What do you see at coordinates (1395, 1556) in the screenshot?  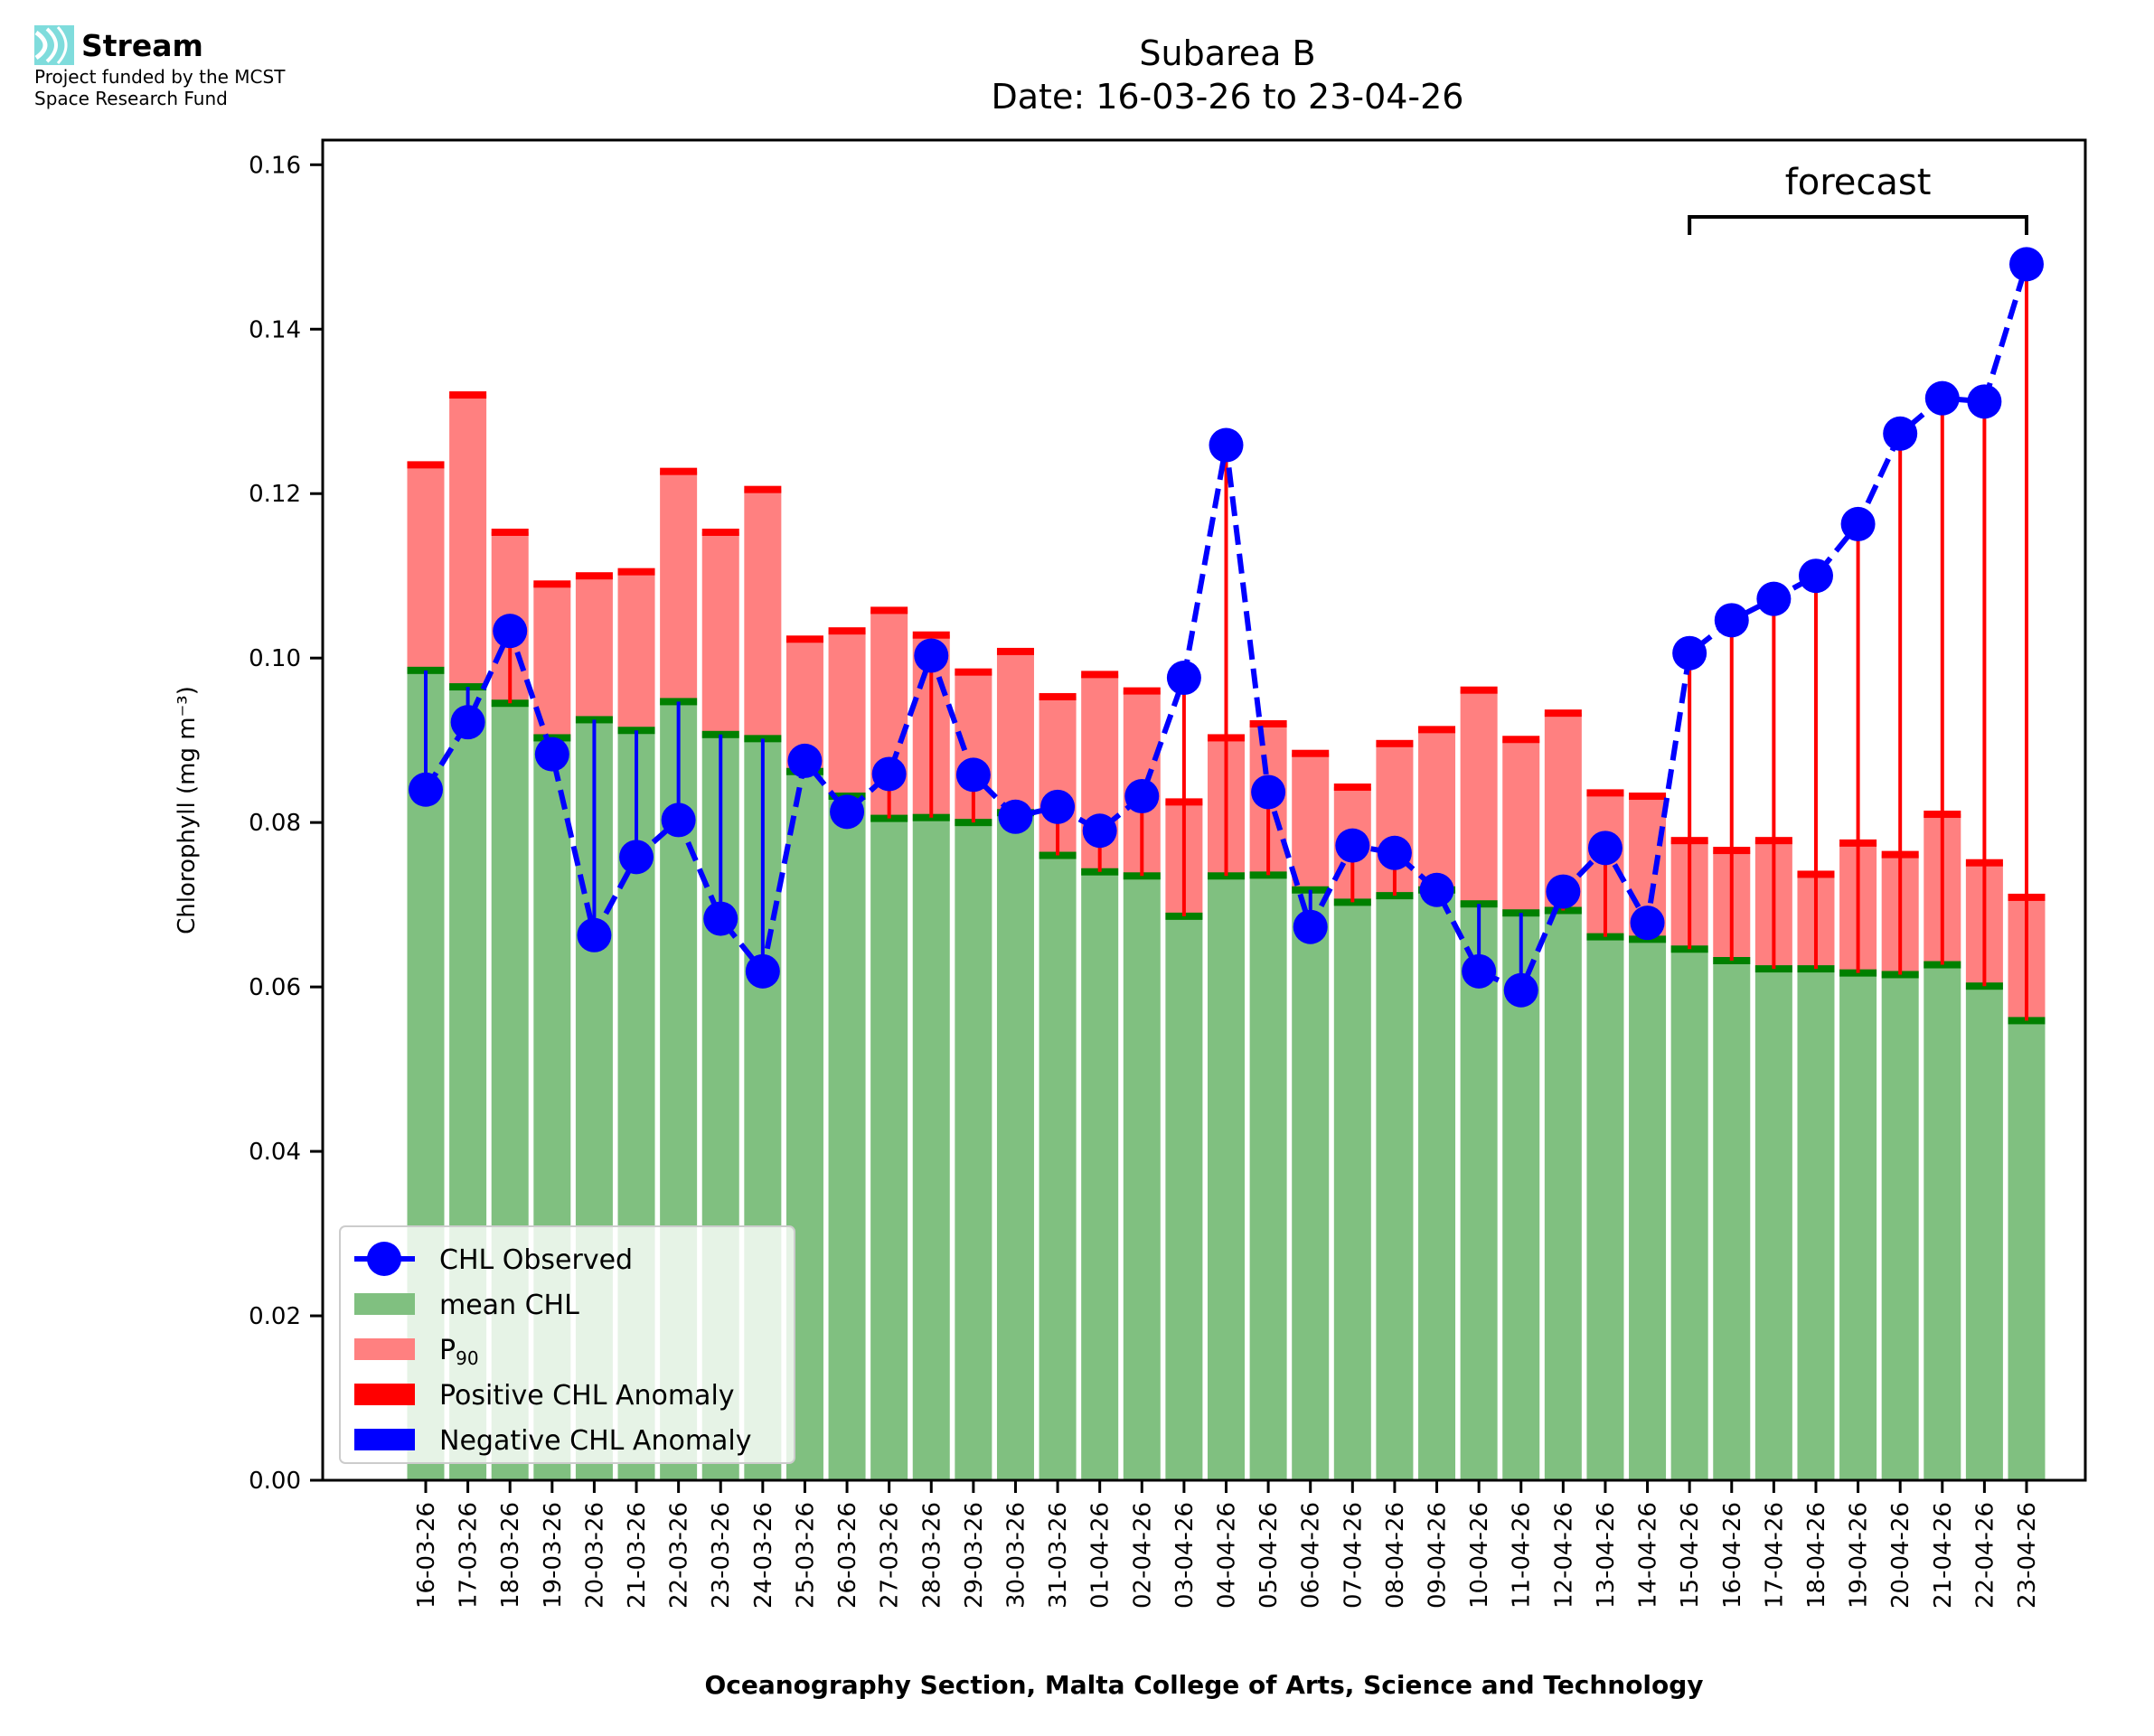 I see `x-tick-label: 08-04-26` at bounding box center [1395, 1556].